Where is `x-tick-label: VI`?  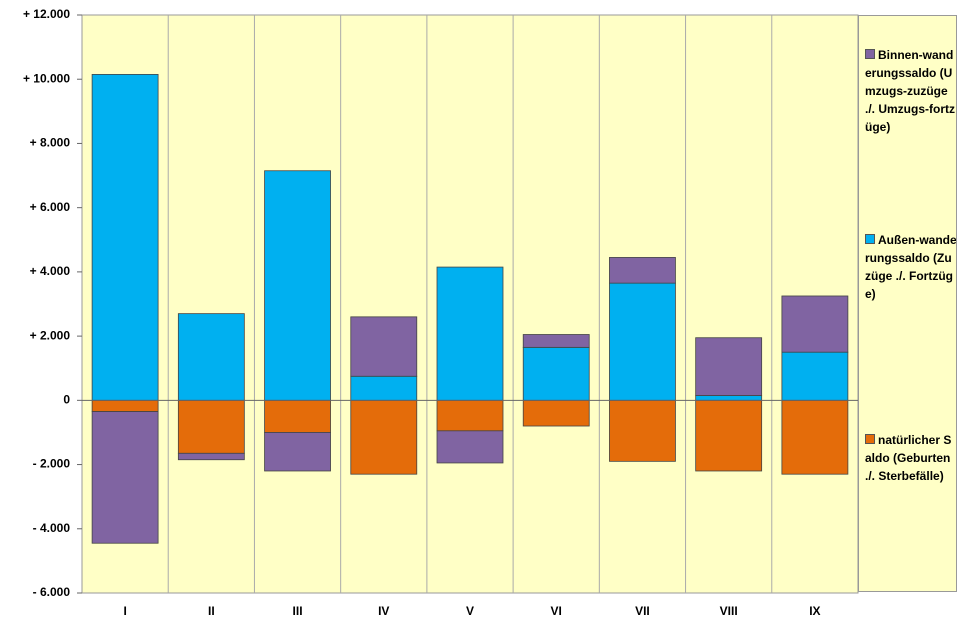
x-tick-label: VI is located at coordinates (556, 611).